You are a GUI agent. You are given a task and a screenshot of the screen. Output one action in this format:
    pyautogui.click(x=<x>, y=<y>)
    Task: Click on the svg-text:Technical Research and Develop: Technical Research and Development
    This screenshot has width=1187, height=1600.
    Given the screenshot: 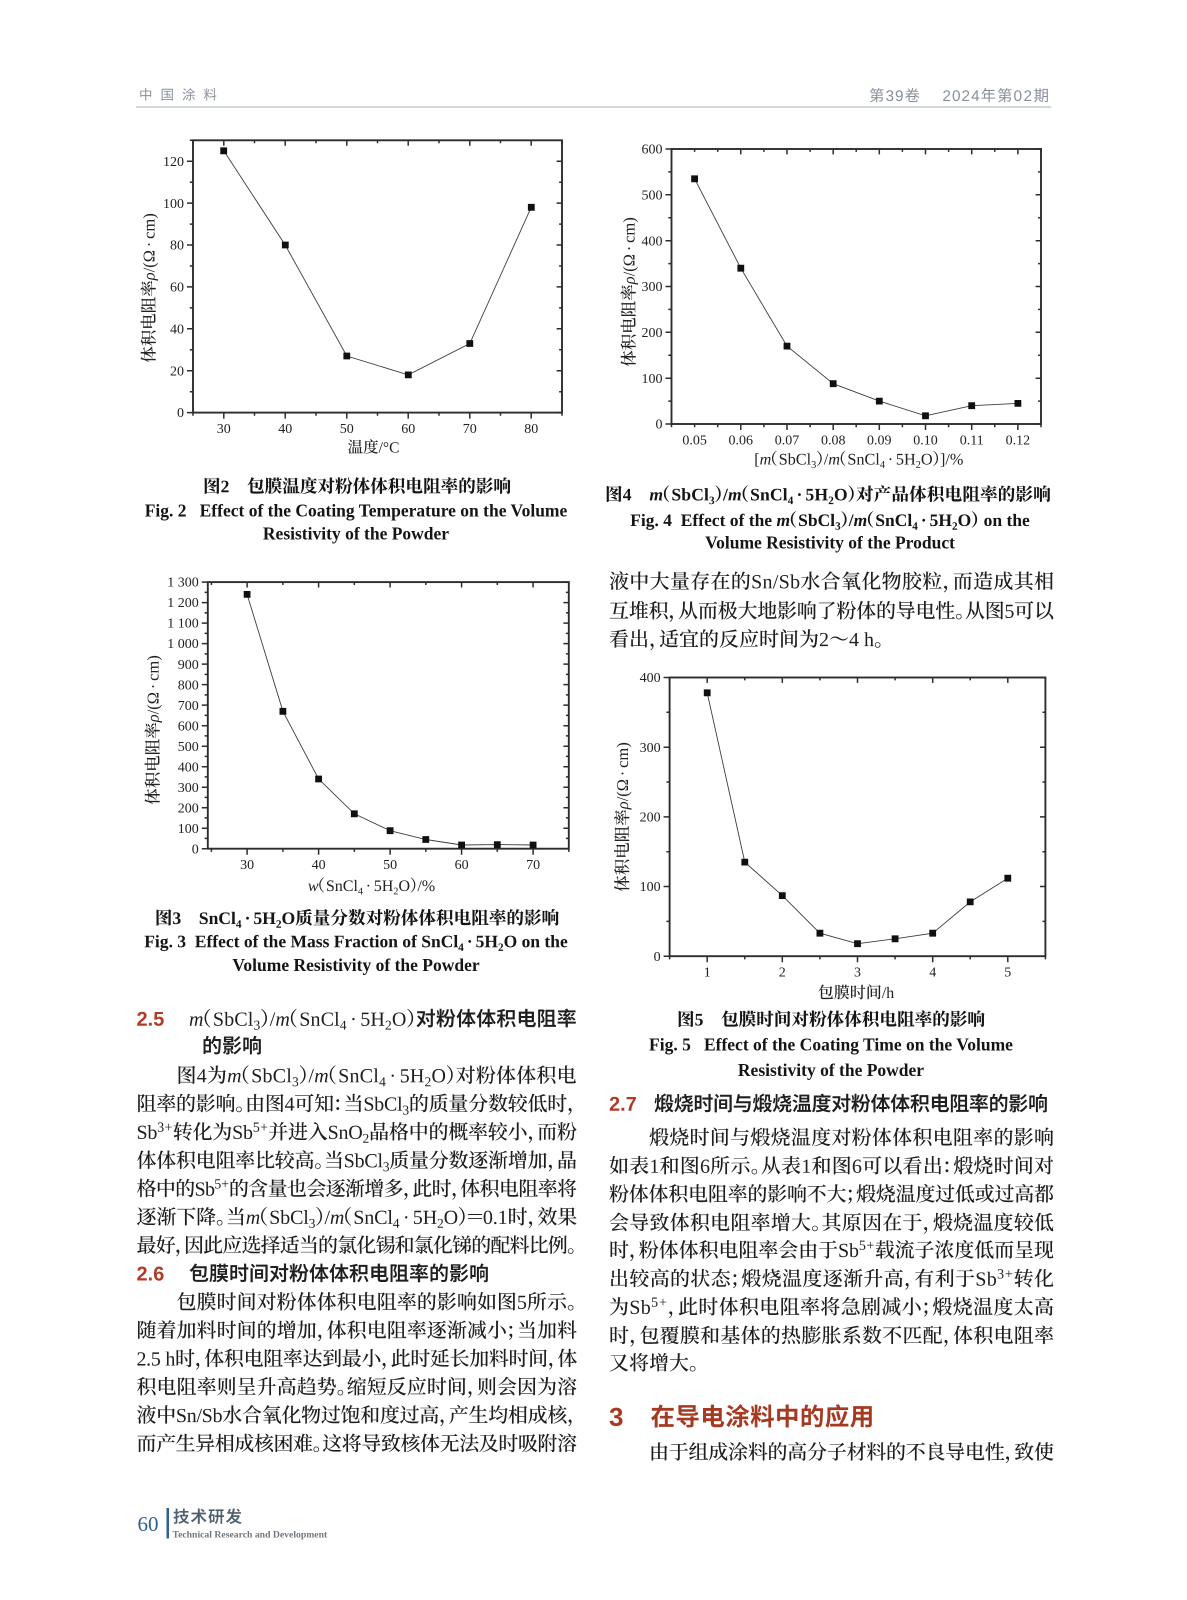 What is the action you would take?
    pyautogui.click(x=250, y=1535)
    